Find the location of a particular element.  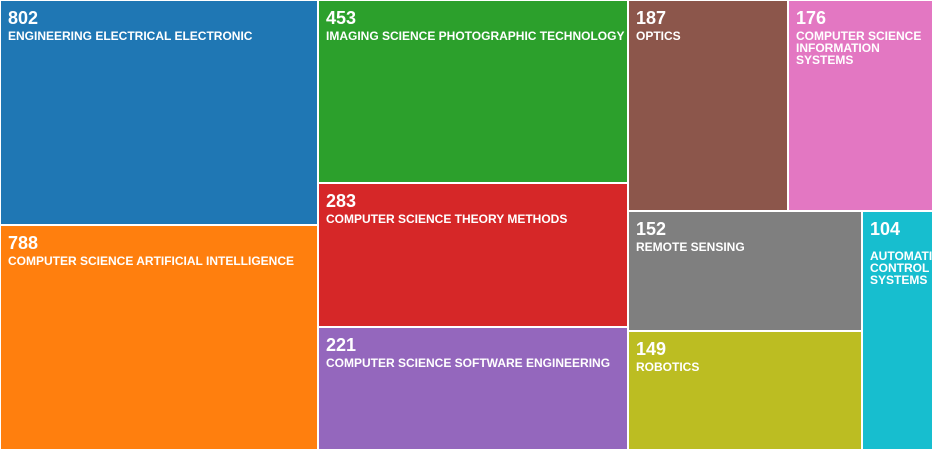

treemap-cell: 149 ROBOTICS is located at coordinates (745, 390).